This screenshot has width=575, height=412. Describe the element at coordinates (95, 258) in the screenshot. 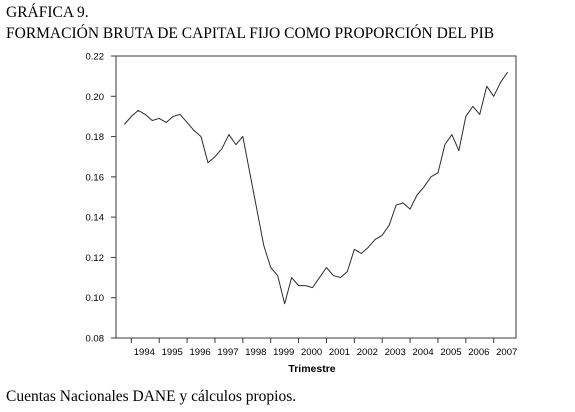

I see `y-tick-label: 0.12` at that location.